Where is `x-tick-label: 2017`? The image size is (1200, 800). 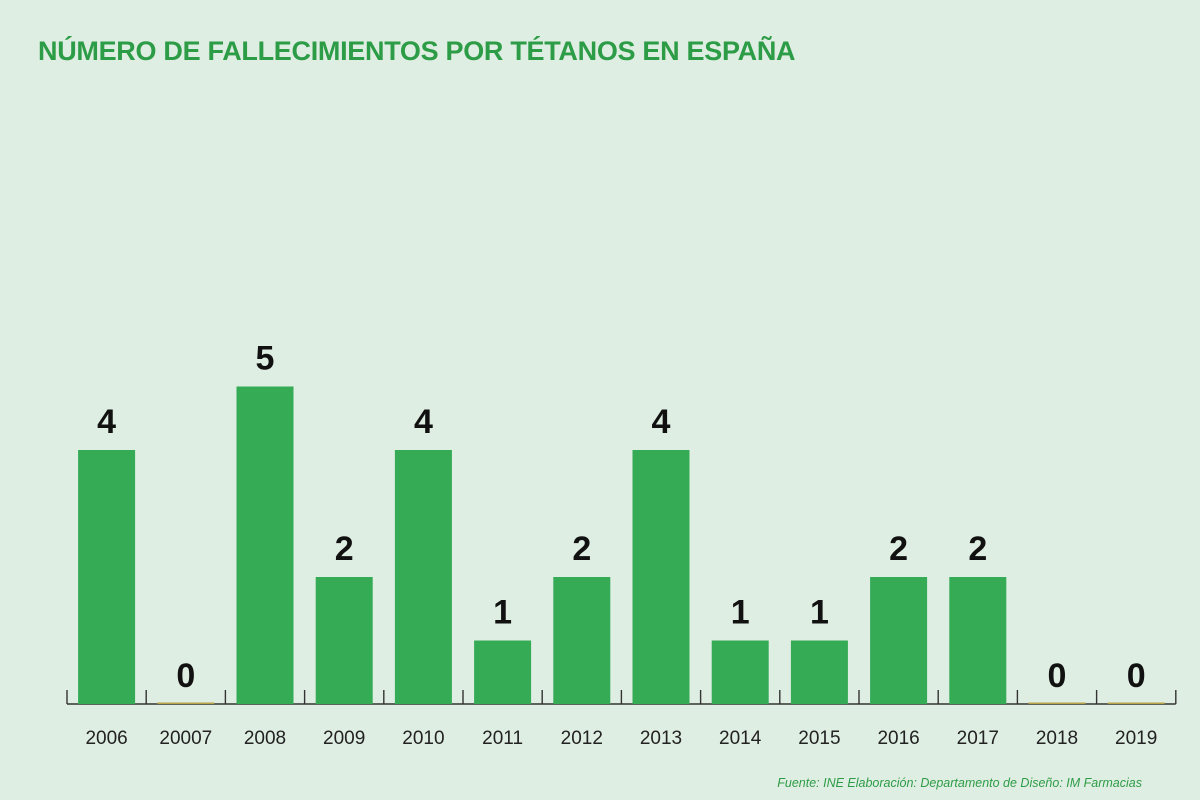 x-tick-label: 2017 is located at coordinates (978, 738).